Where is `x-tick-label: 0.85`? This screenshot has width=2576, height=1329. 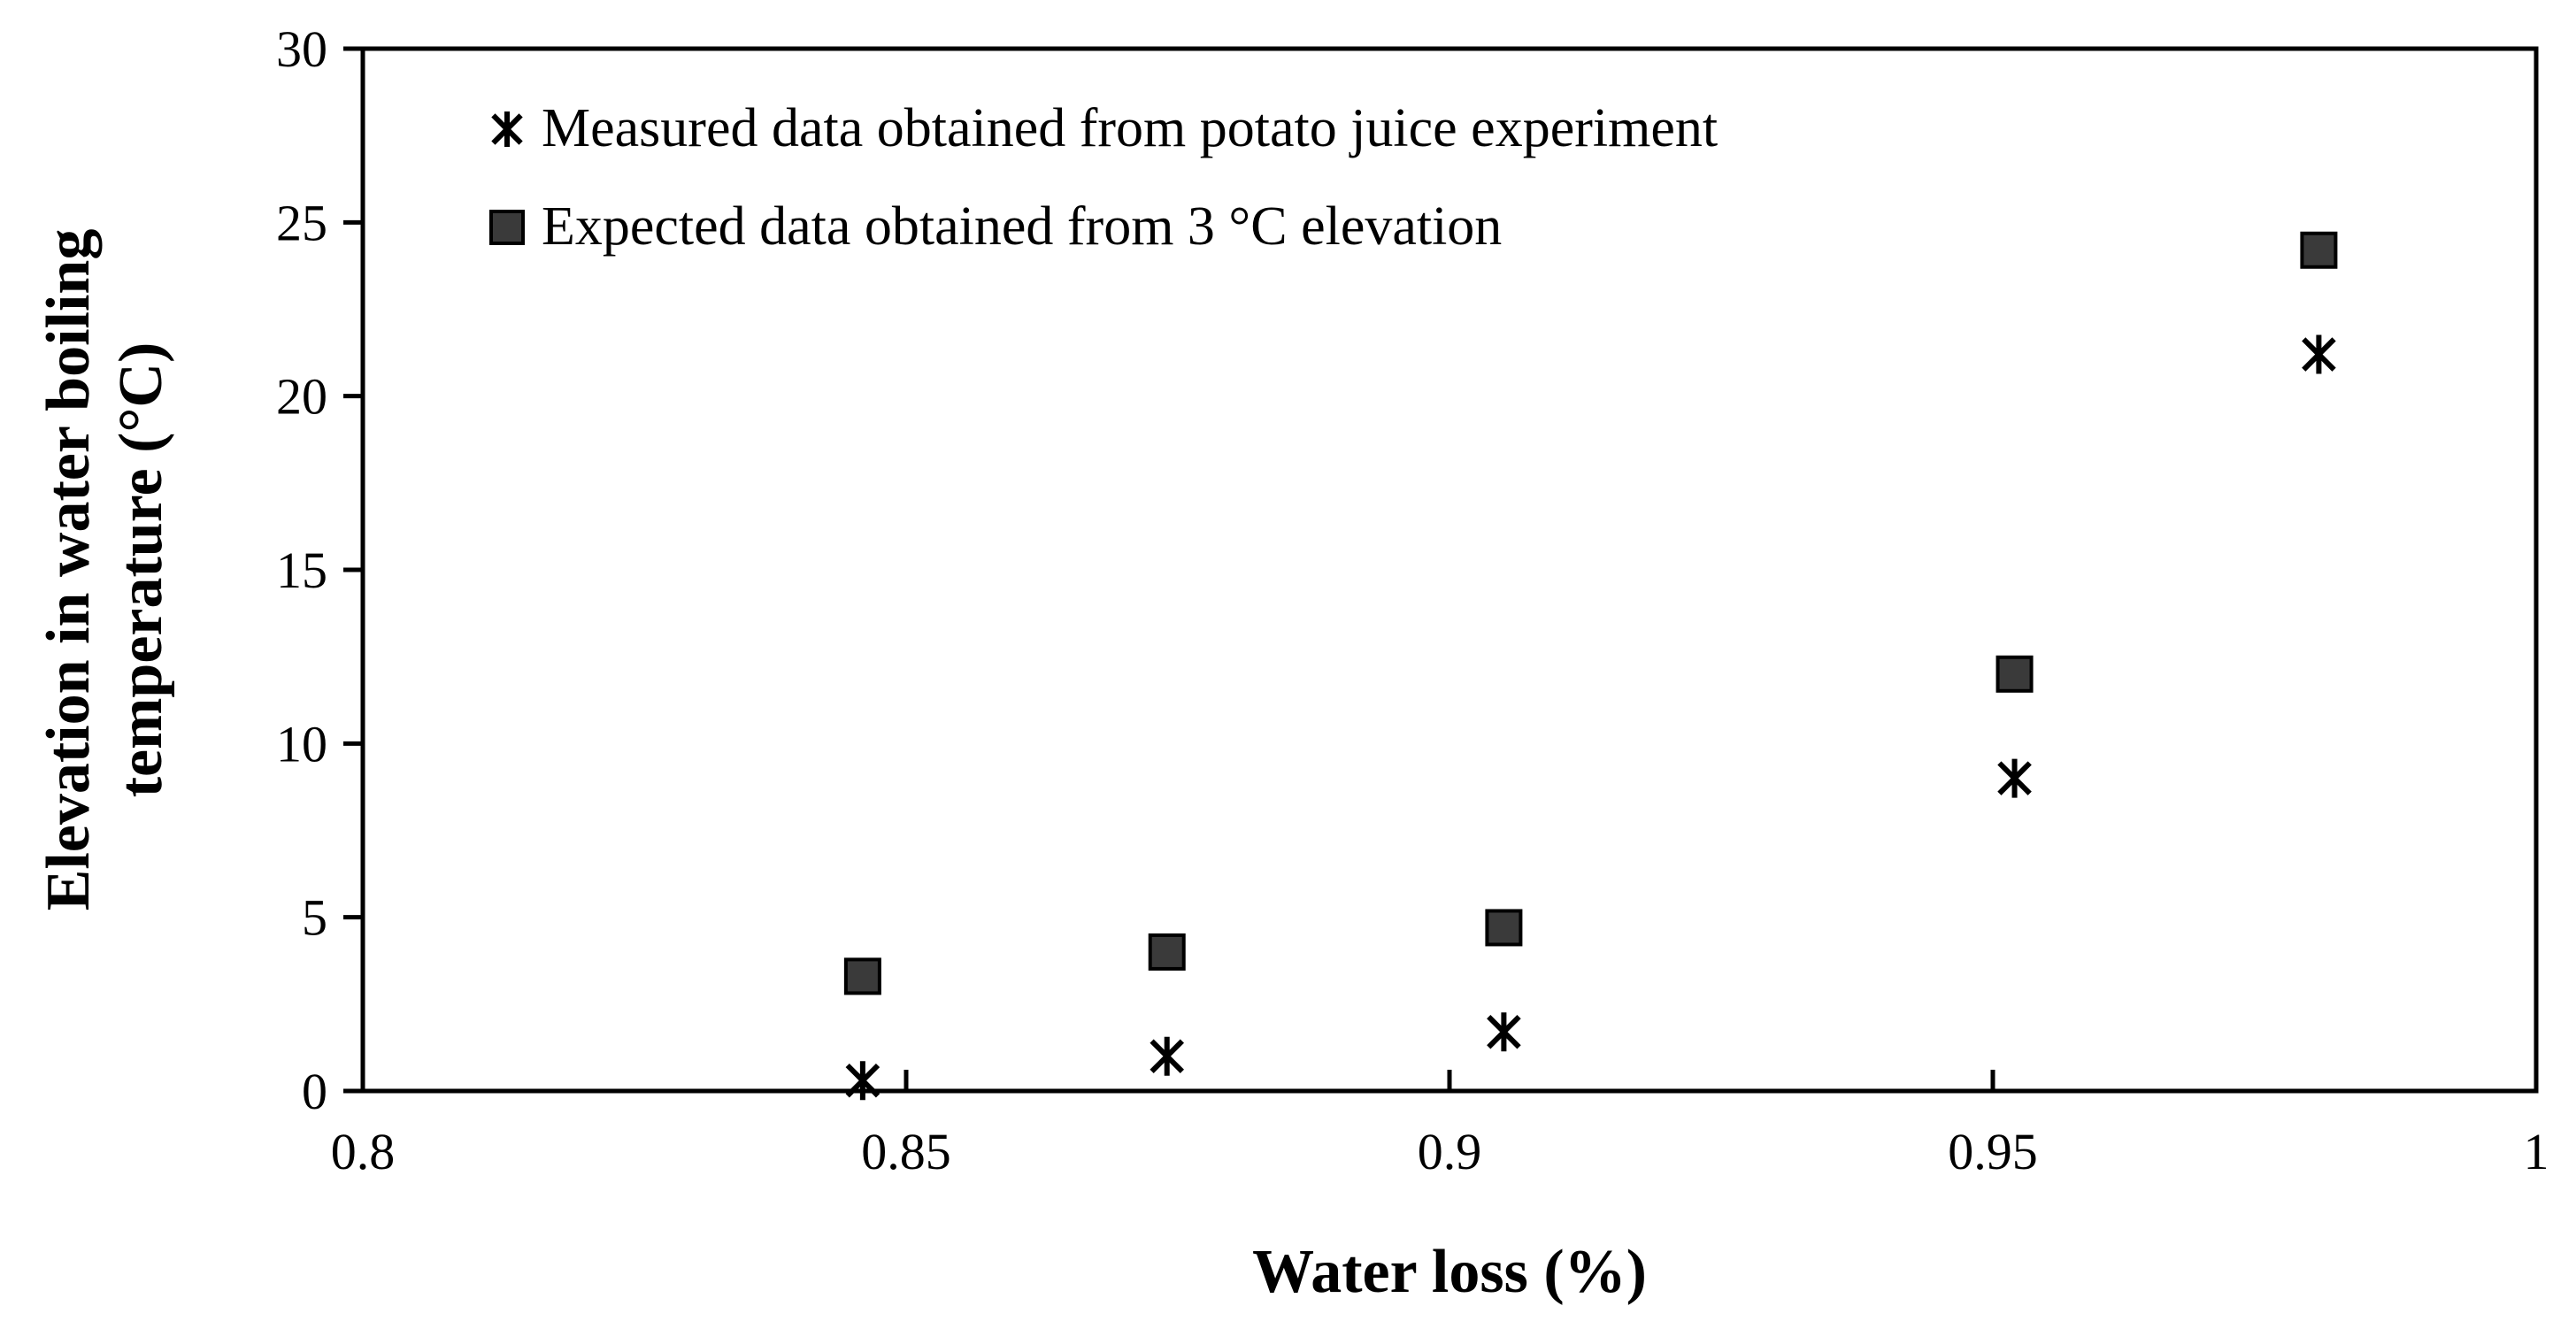
x-tick-label: 0.85 is located at coordinates (906, 1152).